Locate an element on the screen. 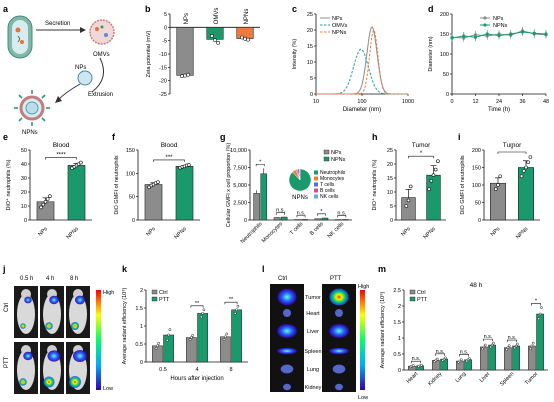 The image size is (554, 402). d-ytick-label-0: 0 is located at coordinates (447, 95).